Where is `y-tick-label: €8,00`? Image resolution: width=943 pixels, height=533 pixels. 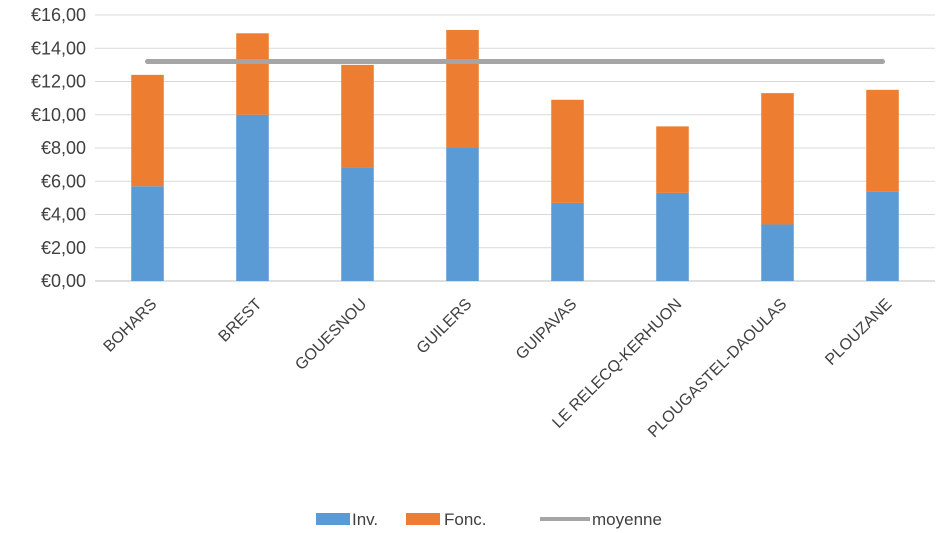 y-tick-label: €8,00 is located at coordinates (63, 148).